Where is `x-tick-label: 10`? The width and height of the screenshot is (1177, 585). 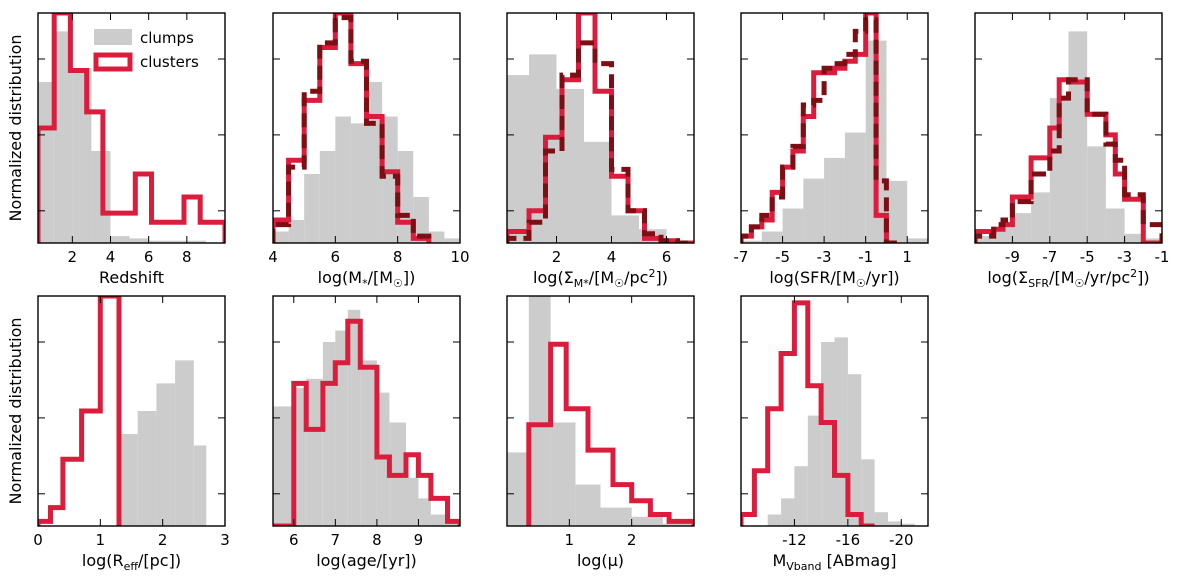 x-tick-label: 10 is located at coordinates (459, 257).